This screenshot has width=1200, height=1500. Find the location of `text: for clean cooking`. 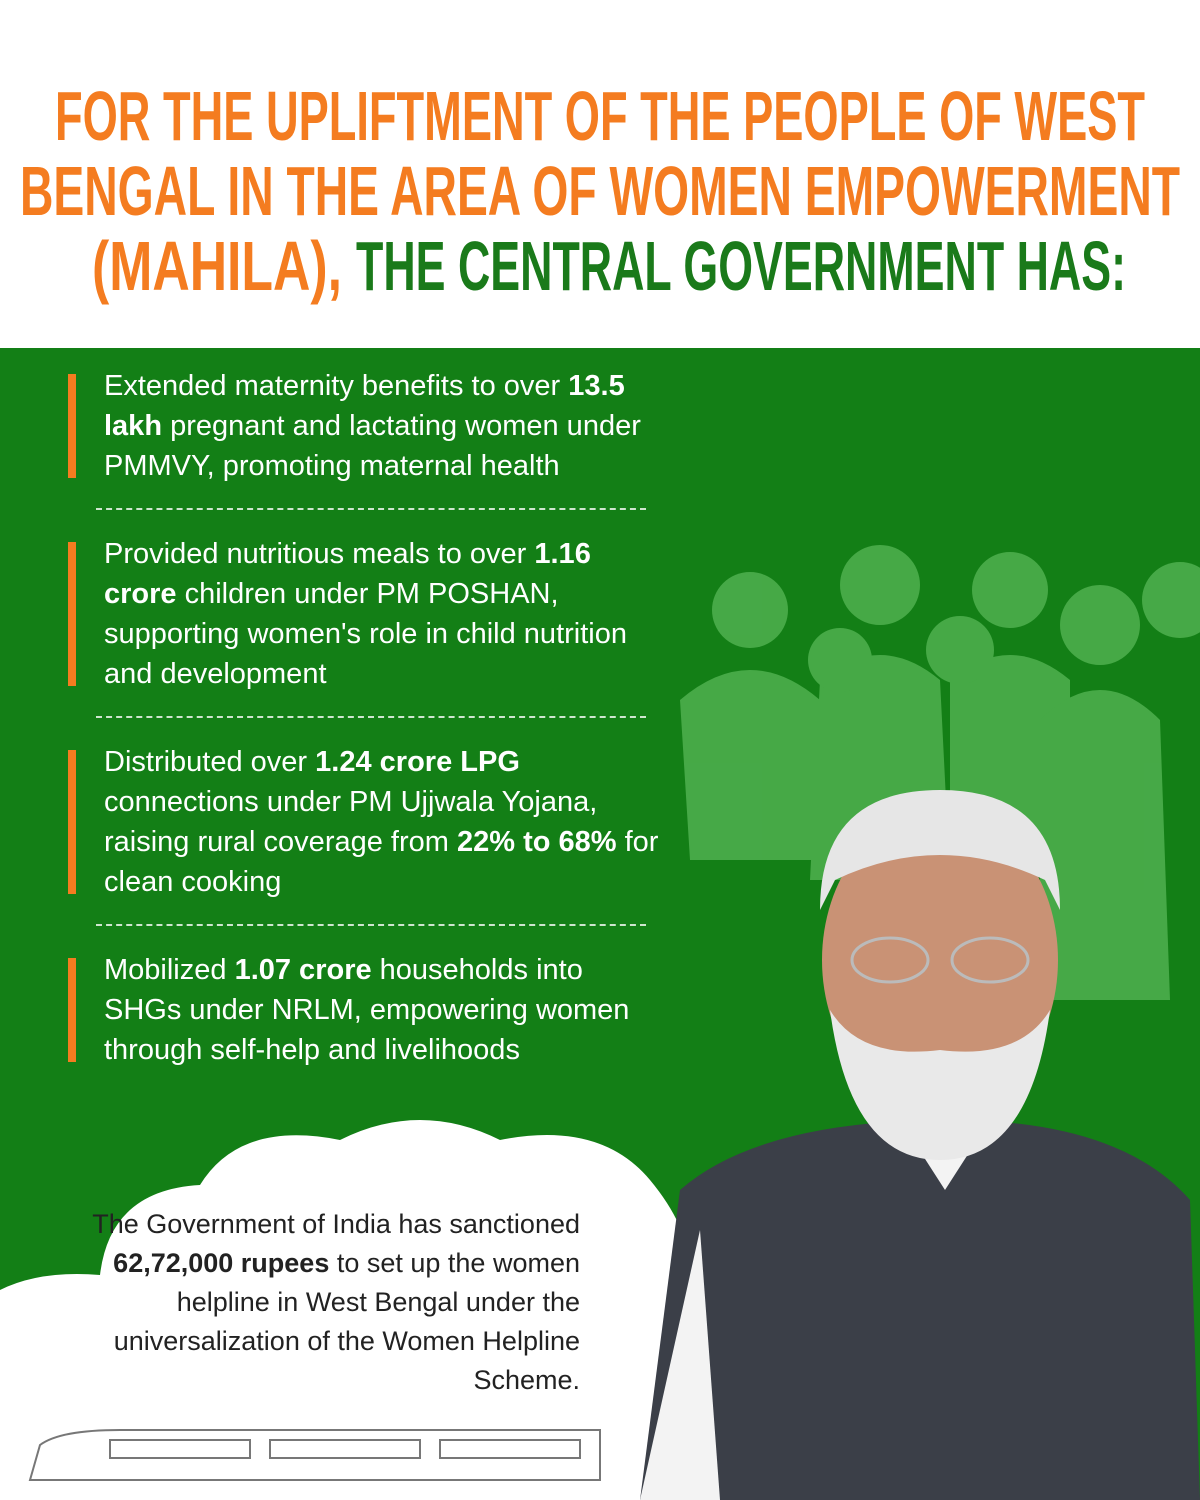

text: for clean cooking is located at coordinates (381, 862).